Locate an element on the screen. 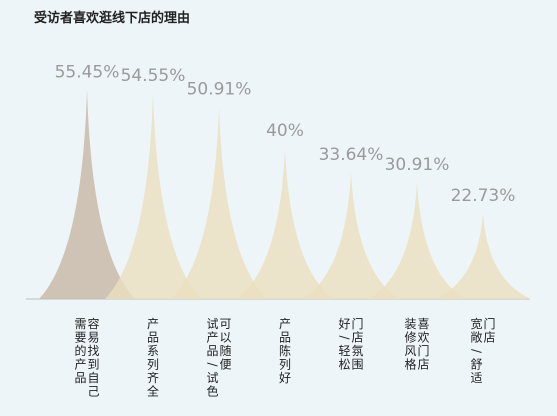 The height and width of the screenshot is (416, 557). svg-text: 风 is located at coordinates (410, 351).